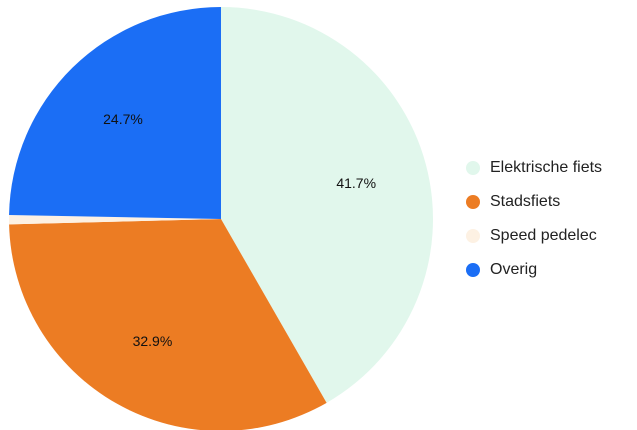 Image resolution: width=637 pixels, height=430 pixels. I want to click on legend-item: Stadsfiets, so click(534, 202).